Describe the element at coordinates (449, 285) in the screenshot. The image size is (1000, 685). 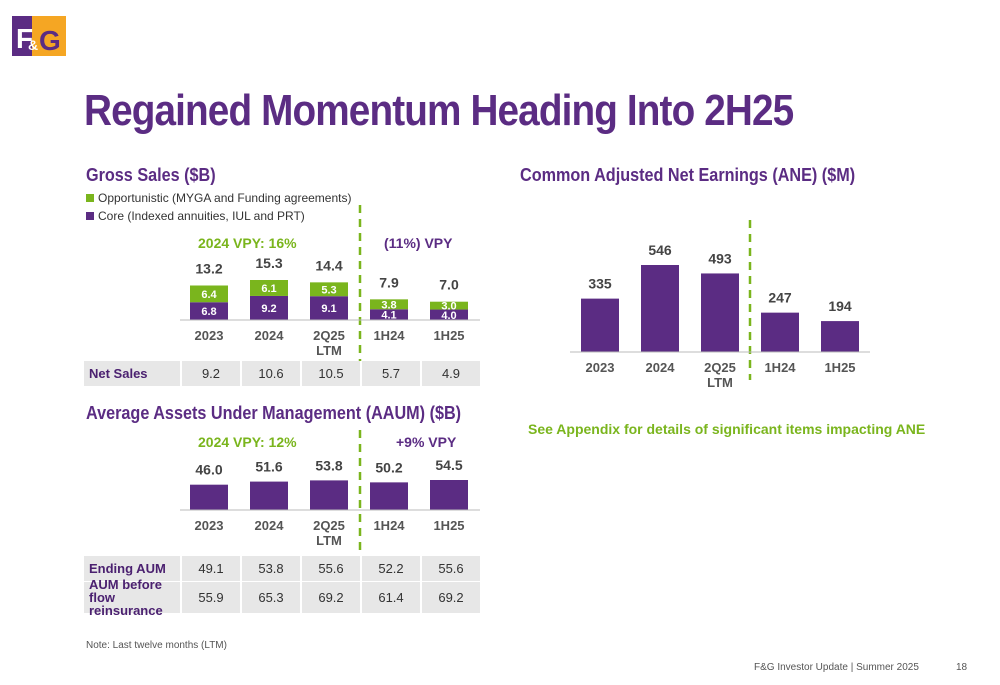
I see `total-data-label: 7.0` at that location.